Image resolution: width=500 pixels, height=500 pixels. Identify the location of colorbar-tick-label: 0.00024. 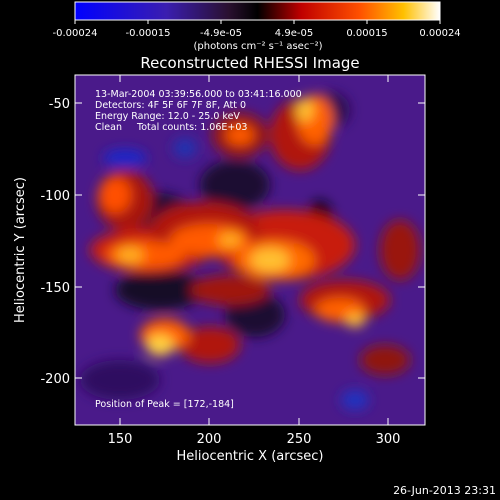
(439, 33).